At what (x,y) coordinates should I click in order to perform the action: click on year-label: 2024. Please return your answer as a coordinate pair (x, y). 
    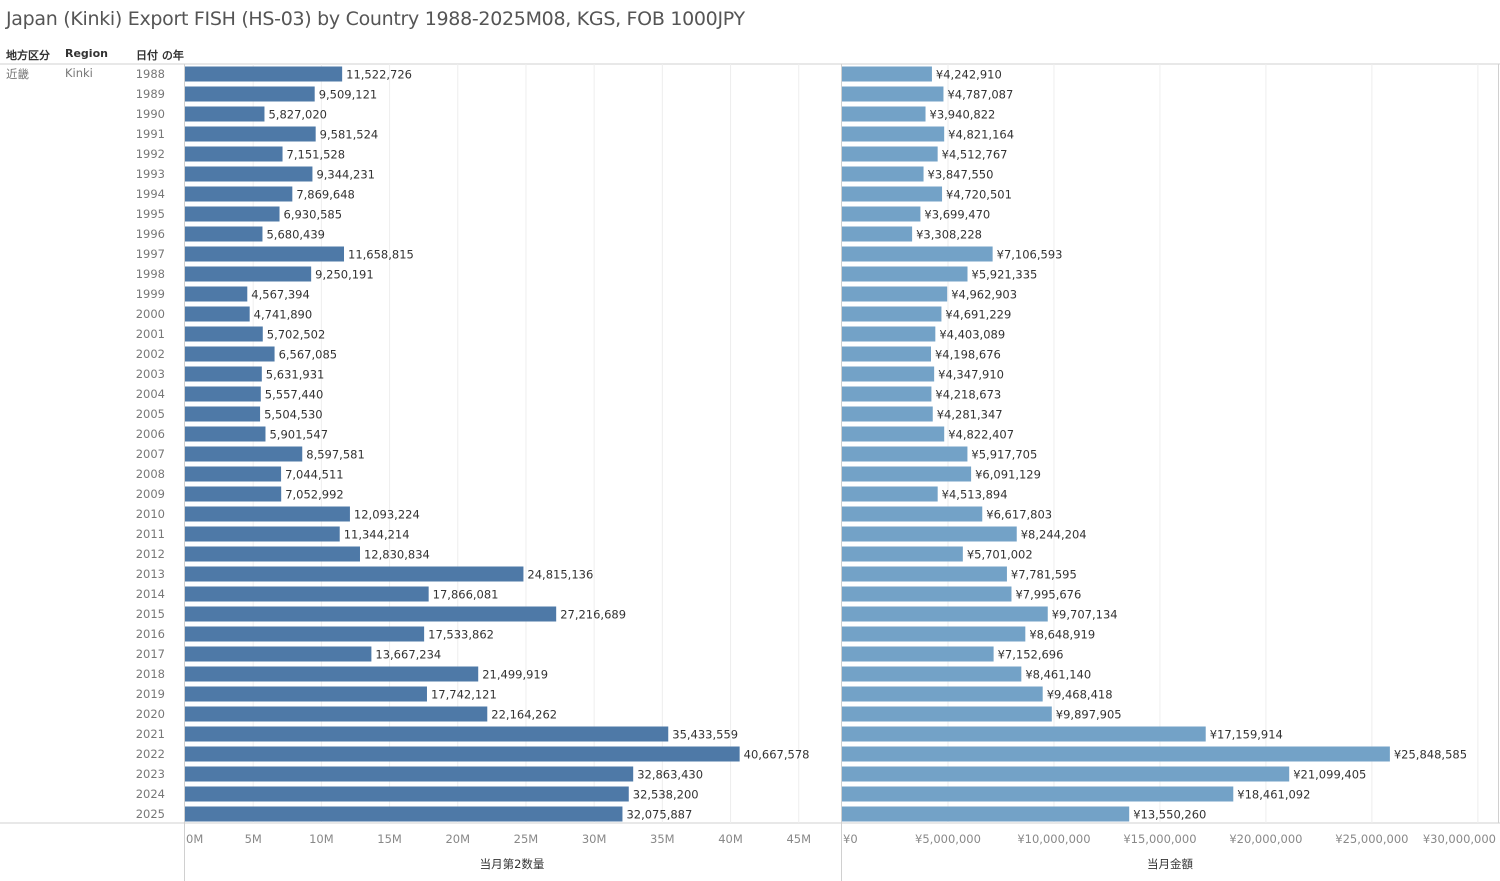
    Looking at the image, I should click on (150, 794).